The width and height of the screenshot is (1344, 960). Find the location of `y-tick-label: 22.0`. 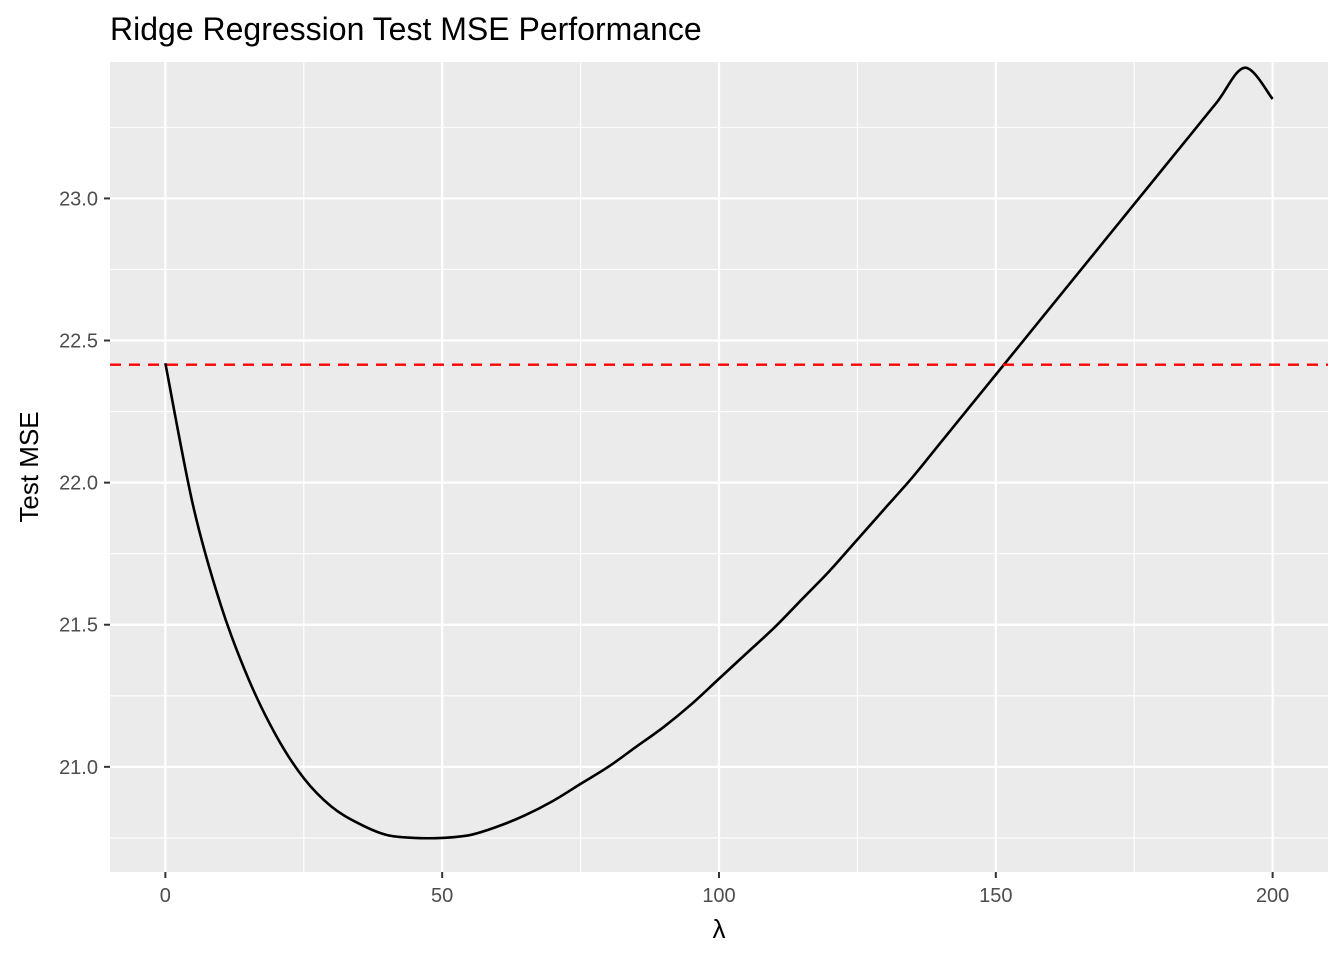

y-tick-label: 22.0 is located at coordinates (78, 484).